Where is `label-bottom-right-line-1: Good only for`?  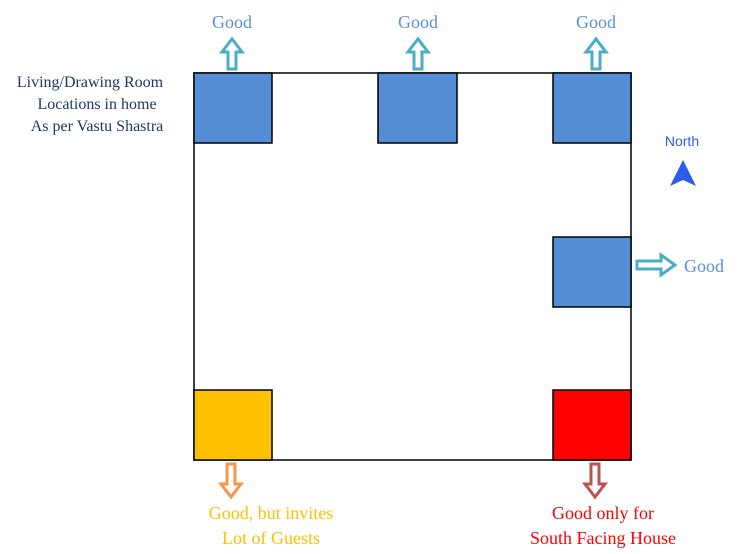
label-bottom-right-line-1: Good only for is located at coordinates (603, 513).